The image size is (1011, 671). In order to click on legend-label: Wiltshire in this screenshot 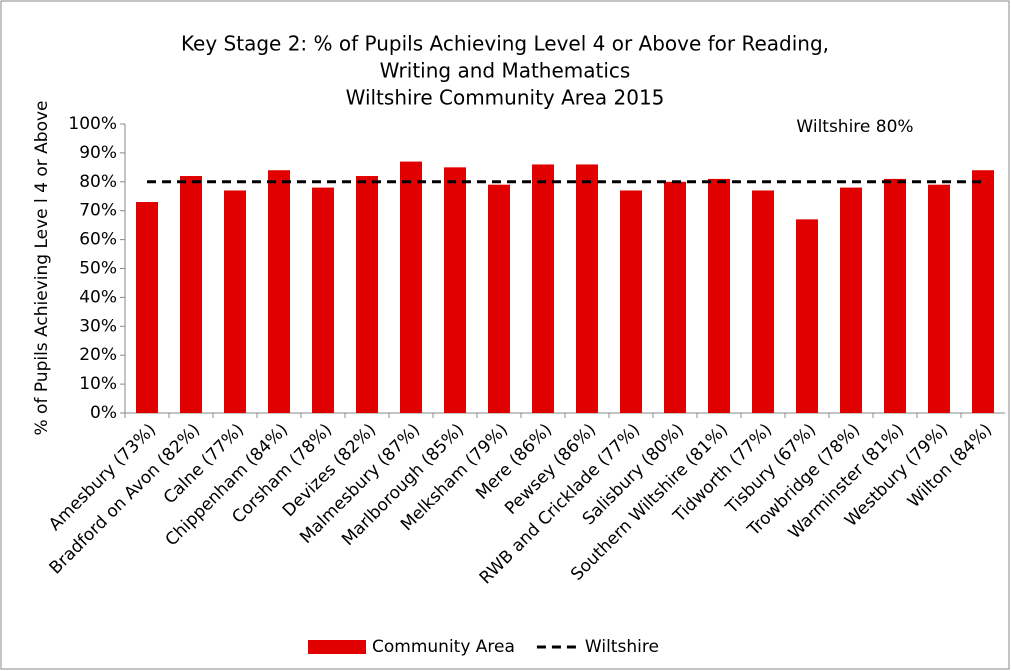, I will do `click(622, 647)`.